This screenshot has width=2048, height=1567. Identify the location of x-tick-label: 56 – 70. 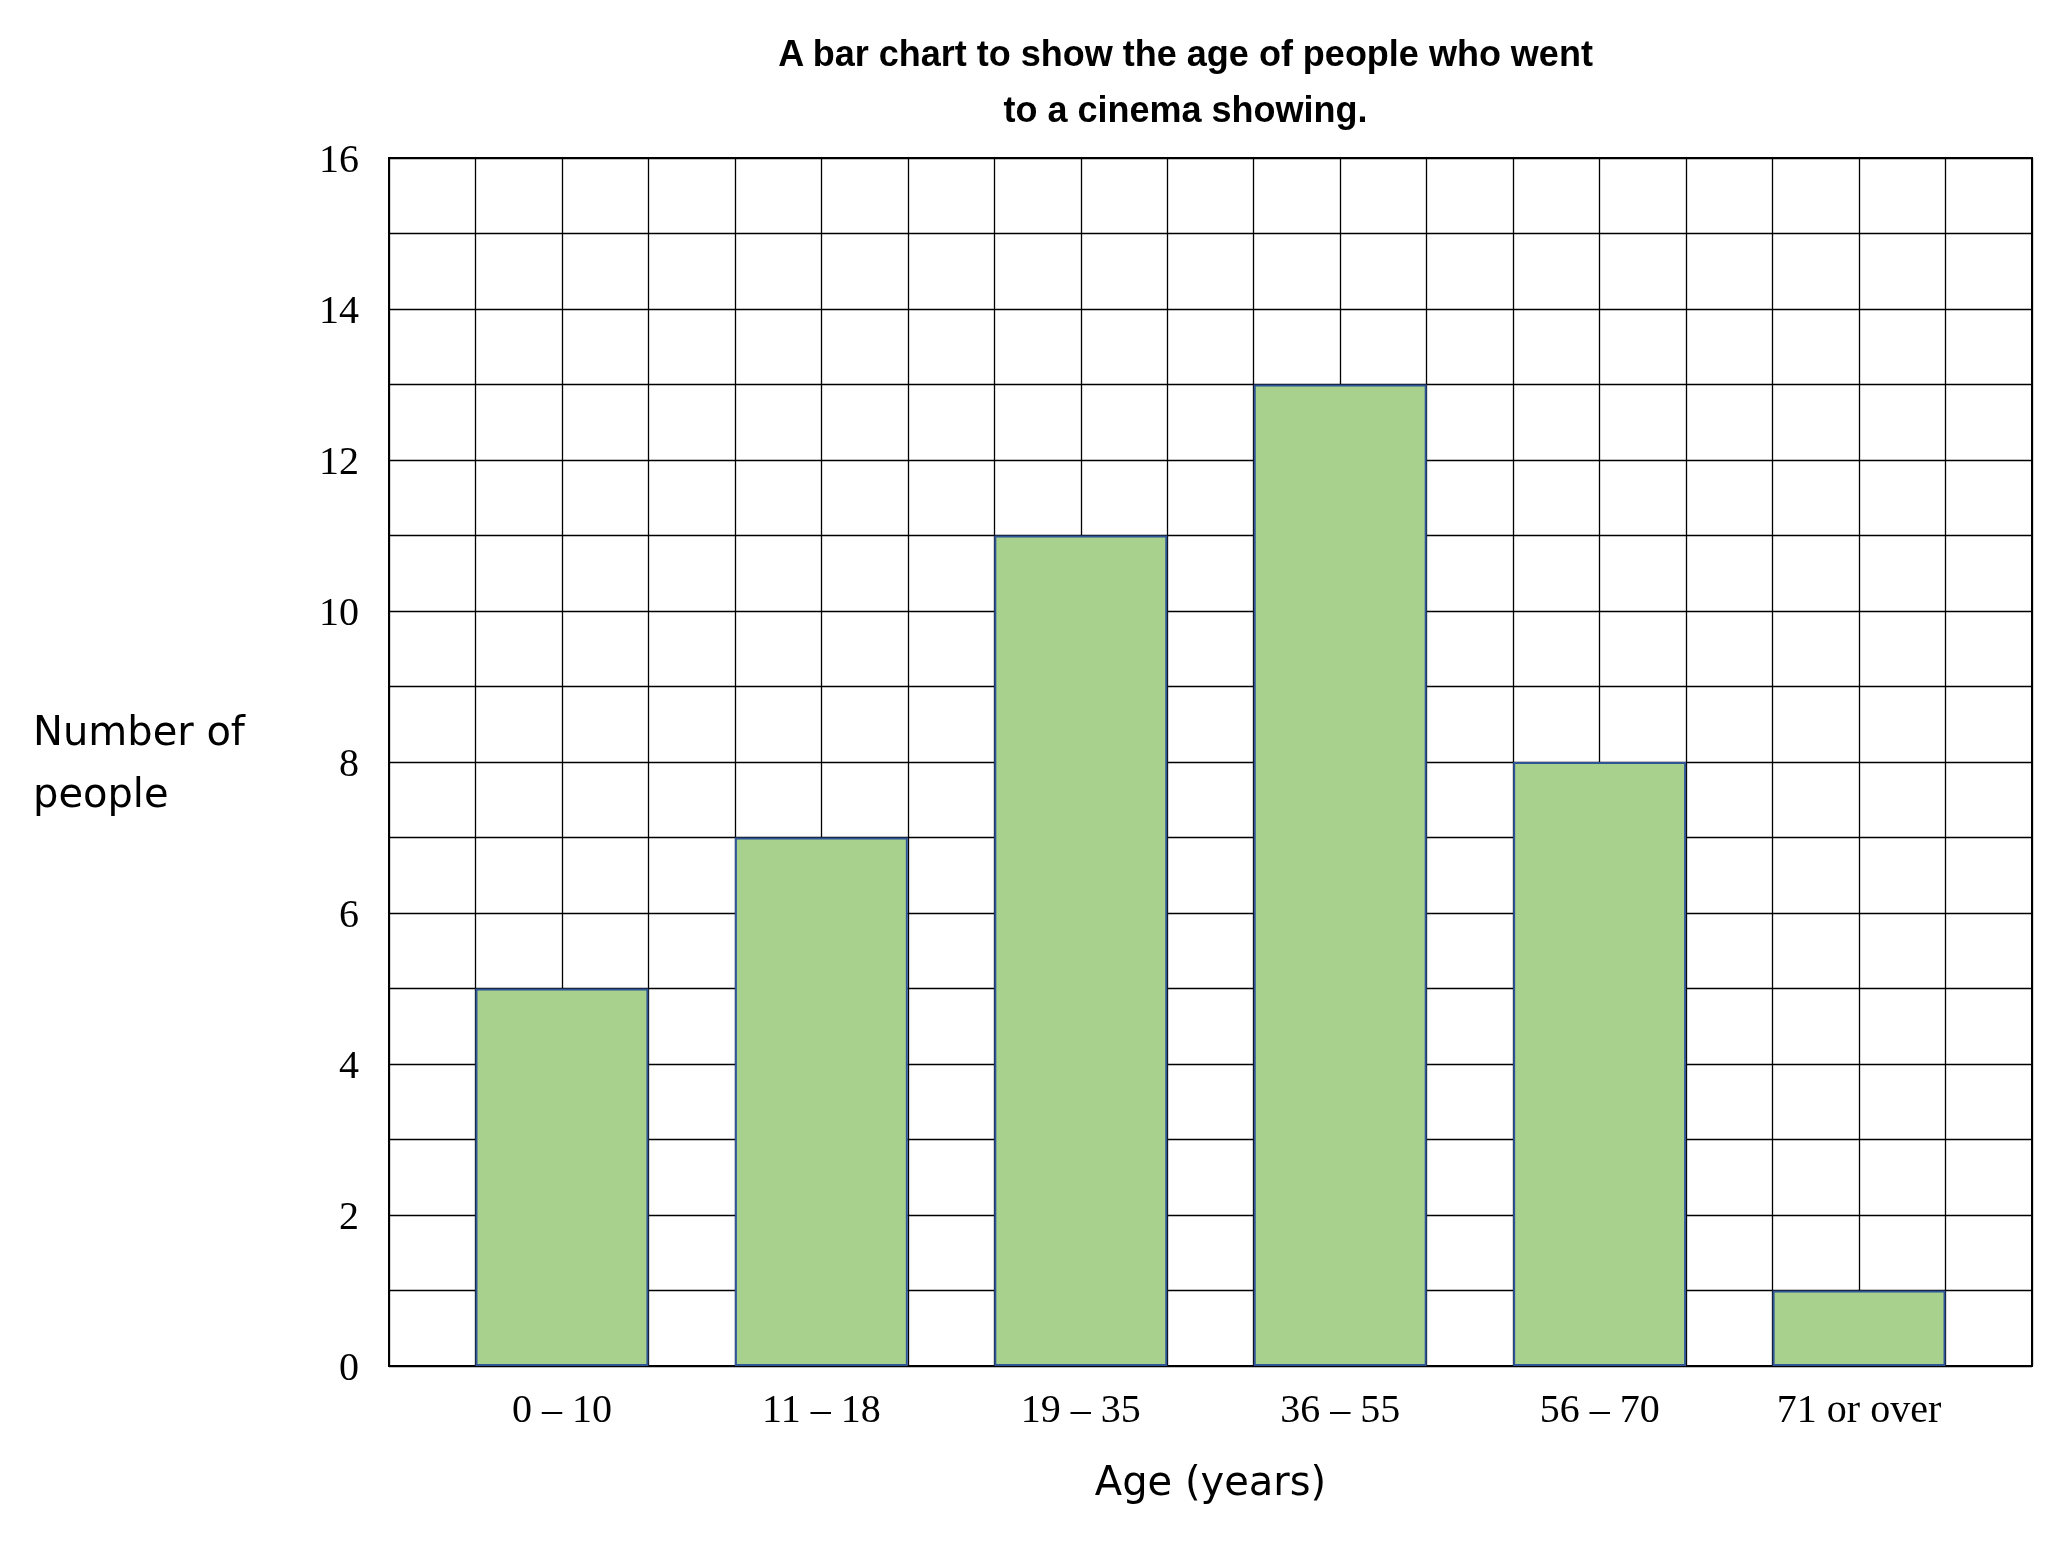
(1599, 1408).